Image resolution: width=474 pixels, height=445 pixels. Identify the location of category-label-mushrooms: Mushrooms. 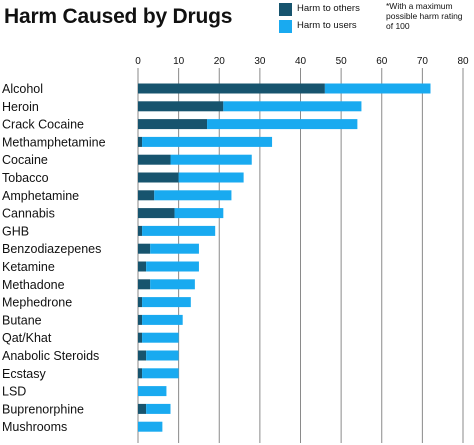
(34, 427).